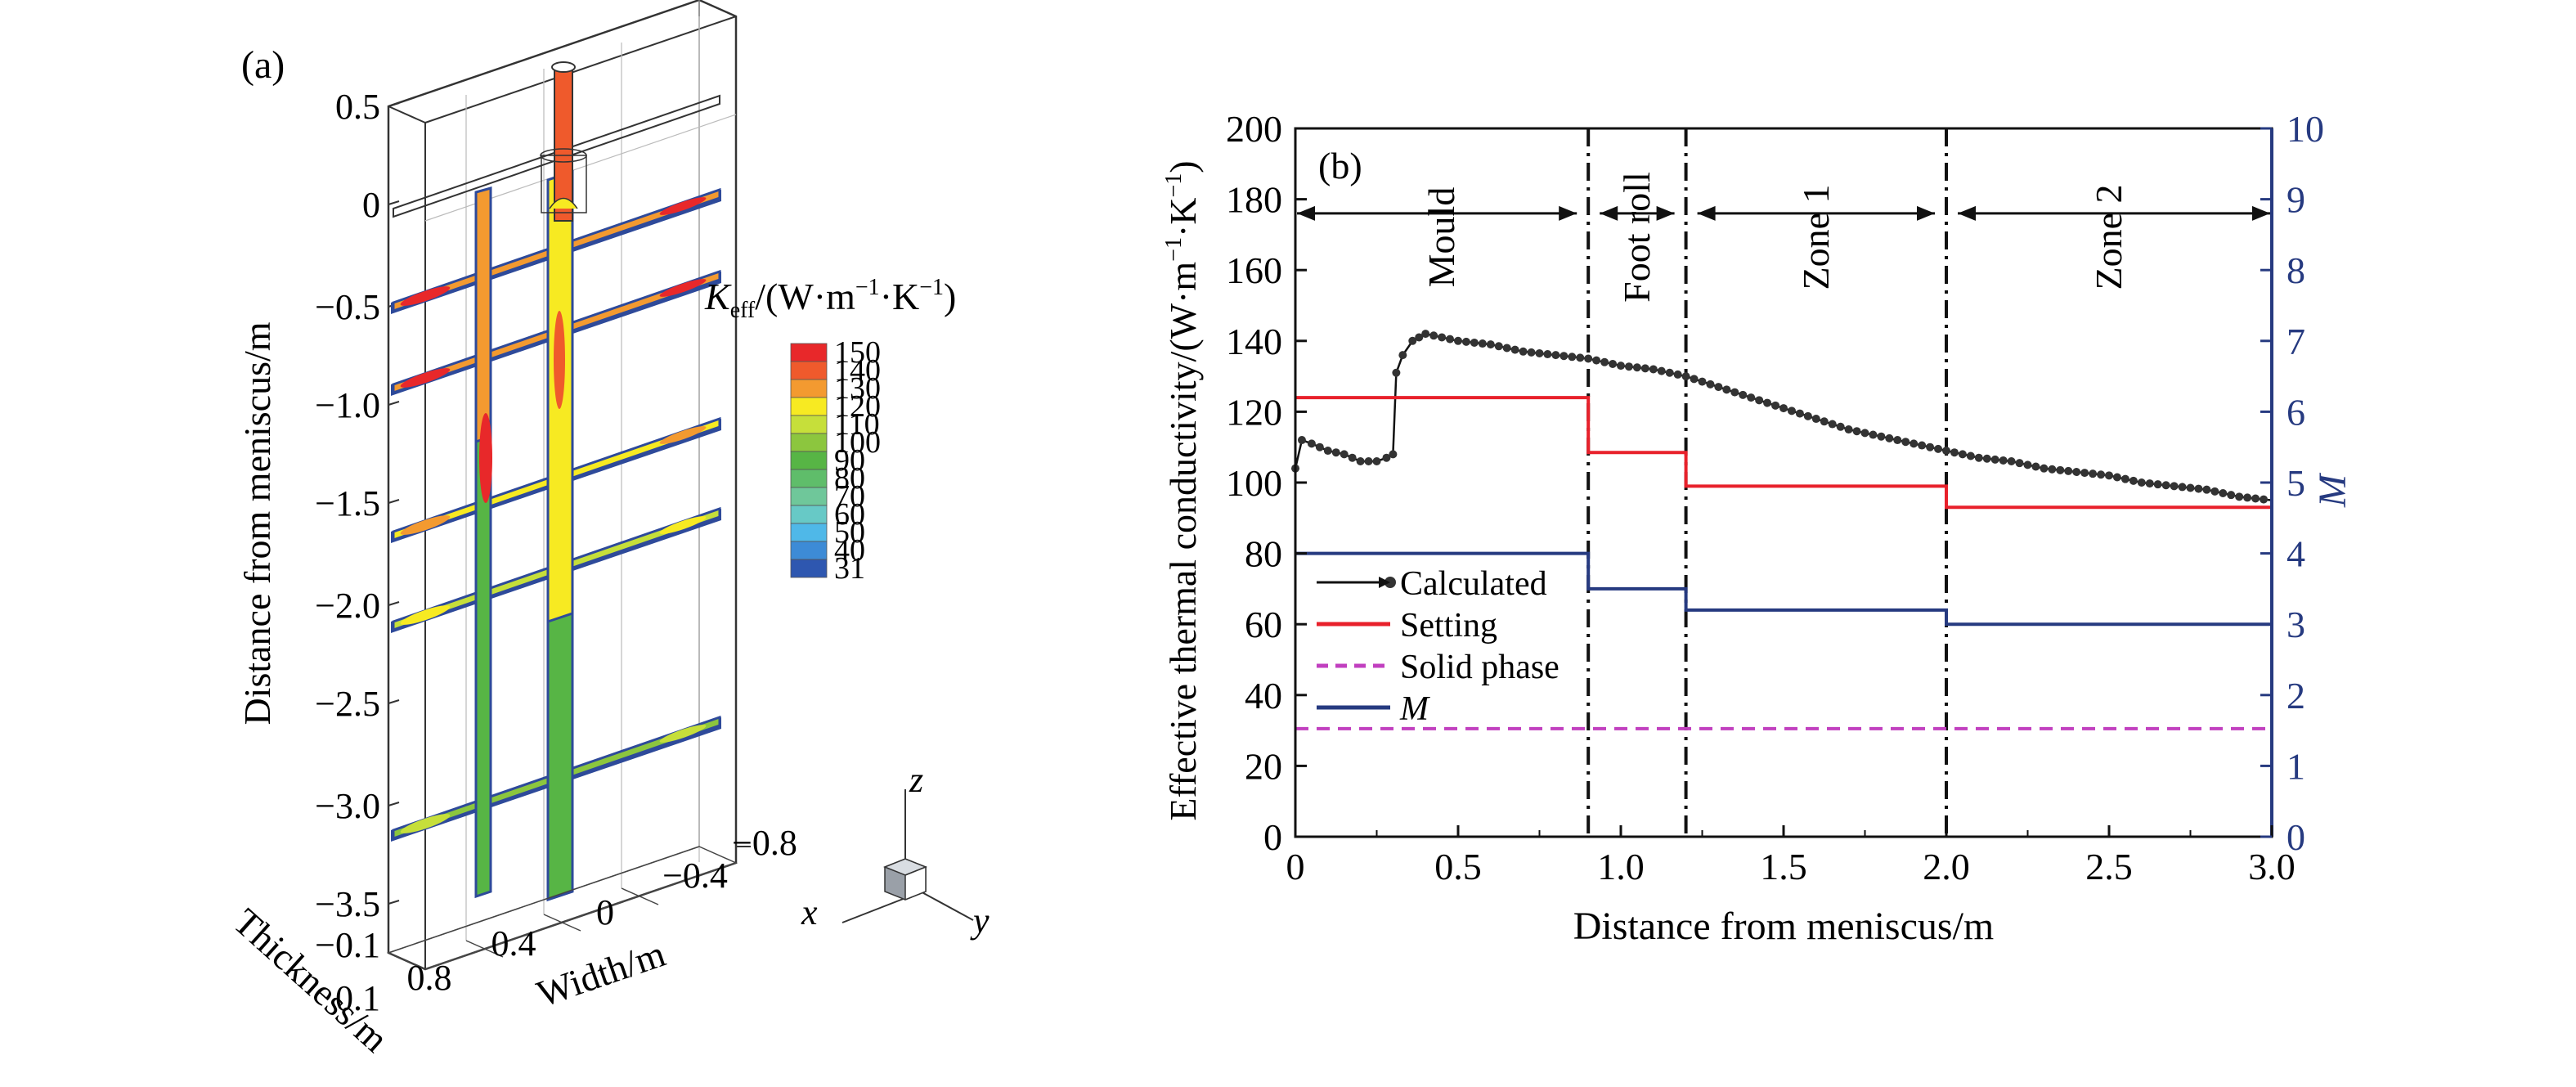  I want to click on width-tick-label: 0, so click(605, 912).